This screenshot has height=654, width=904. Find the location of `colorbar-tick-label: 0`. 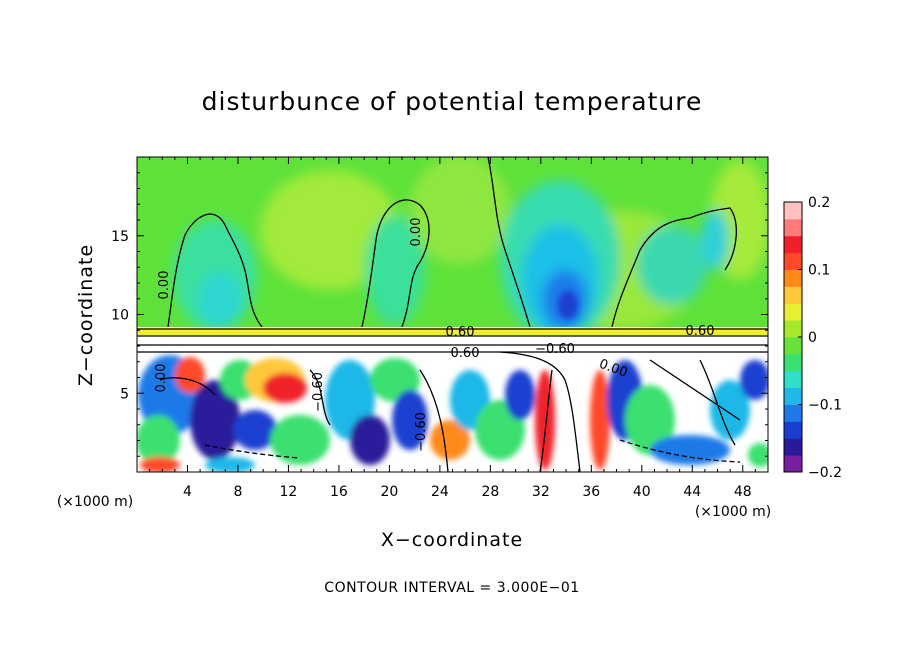

colorbar-tick-label: 0 is located at coordinates (812, 338).